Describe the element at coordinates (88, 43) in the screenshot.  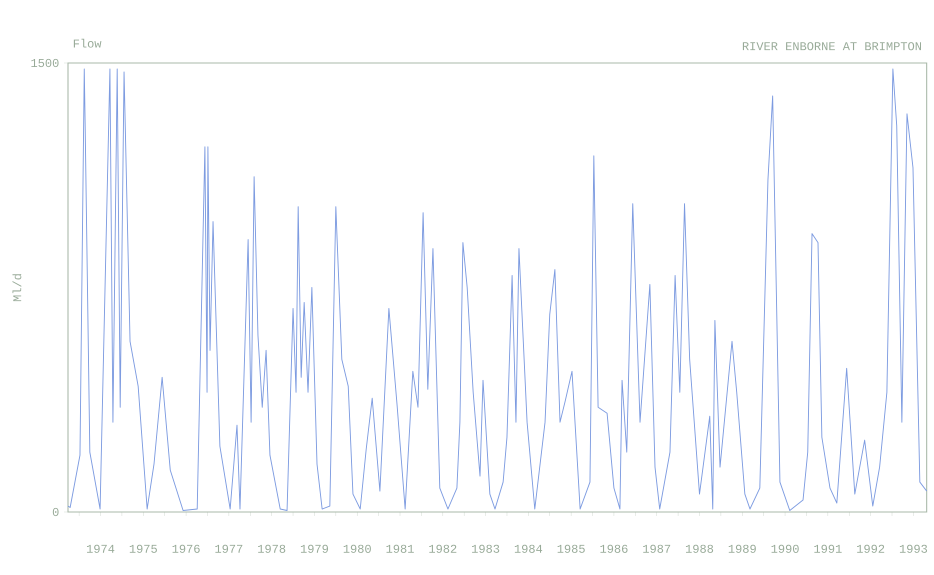
I see `text: Flow` at that location.